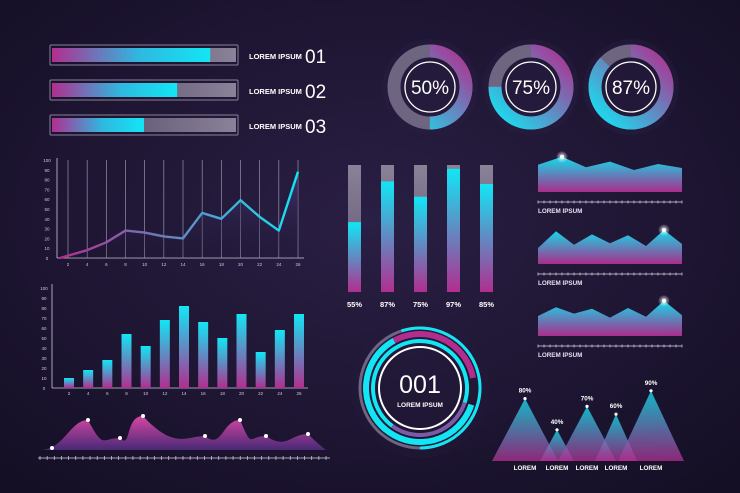 This screenshot has height=493, width=740. What do you see at coordinates (47, 189) in the screenshot?
I see `y-tick-label: 70` at bounding box center [47, 189].